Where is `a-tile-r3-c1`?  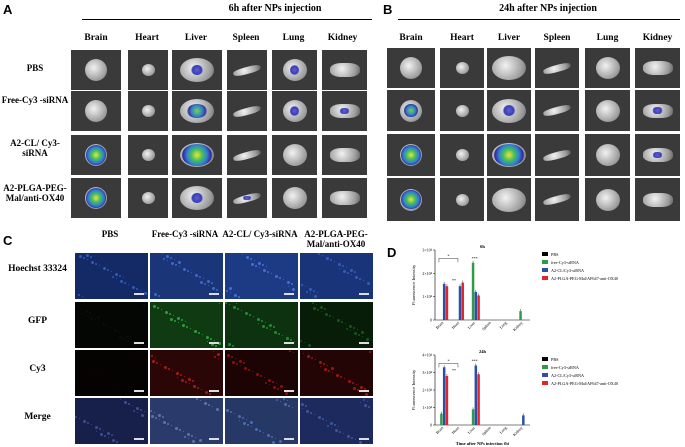
a-tile-r3-c1 is located at coordinates (148, 198).